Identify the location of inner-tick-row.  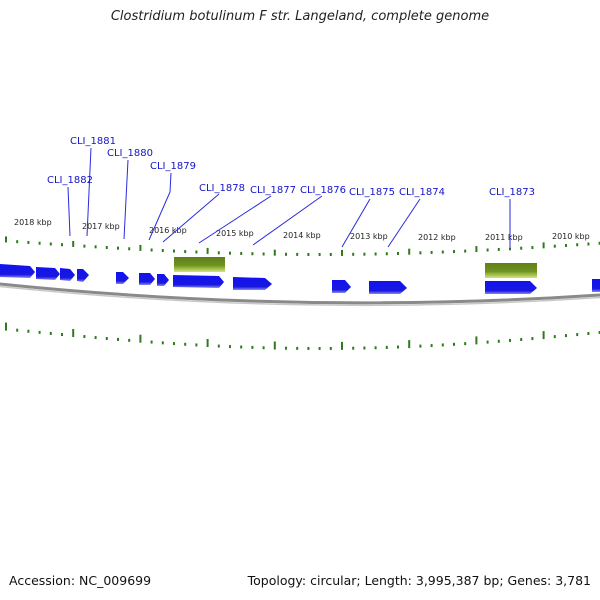
(302, 336).